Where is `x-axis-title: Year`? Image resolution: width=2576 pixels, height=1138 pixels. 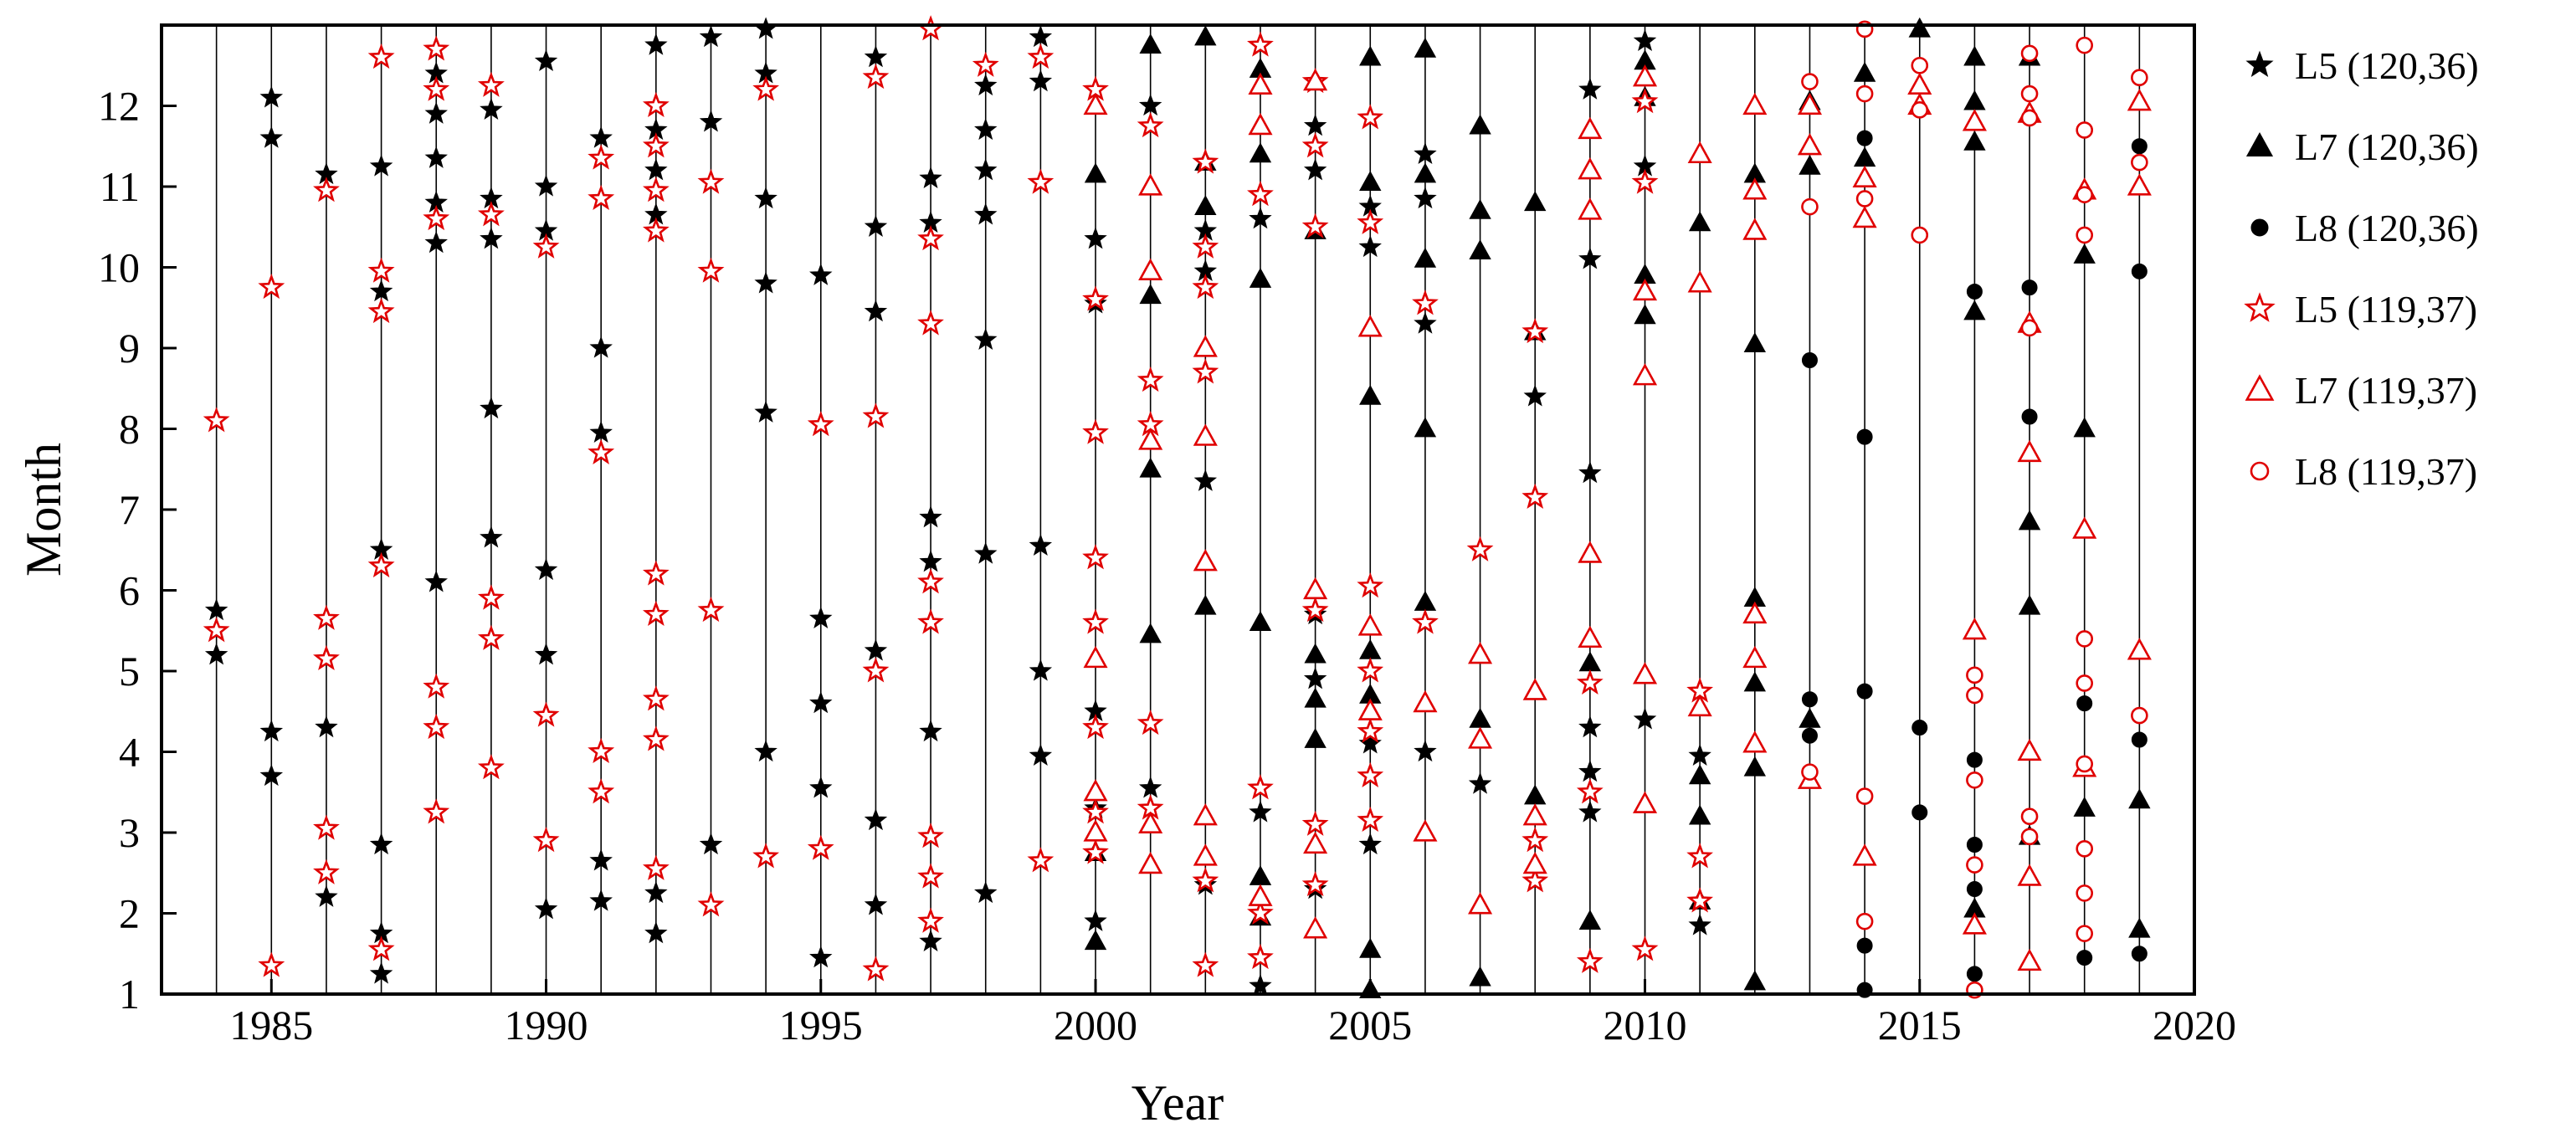
x-axis-title: Year is located at coordinates (1177, 1102).